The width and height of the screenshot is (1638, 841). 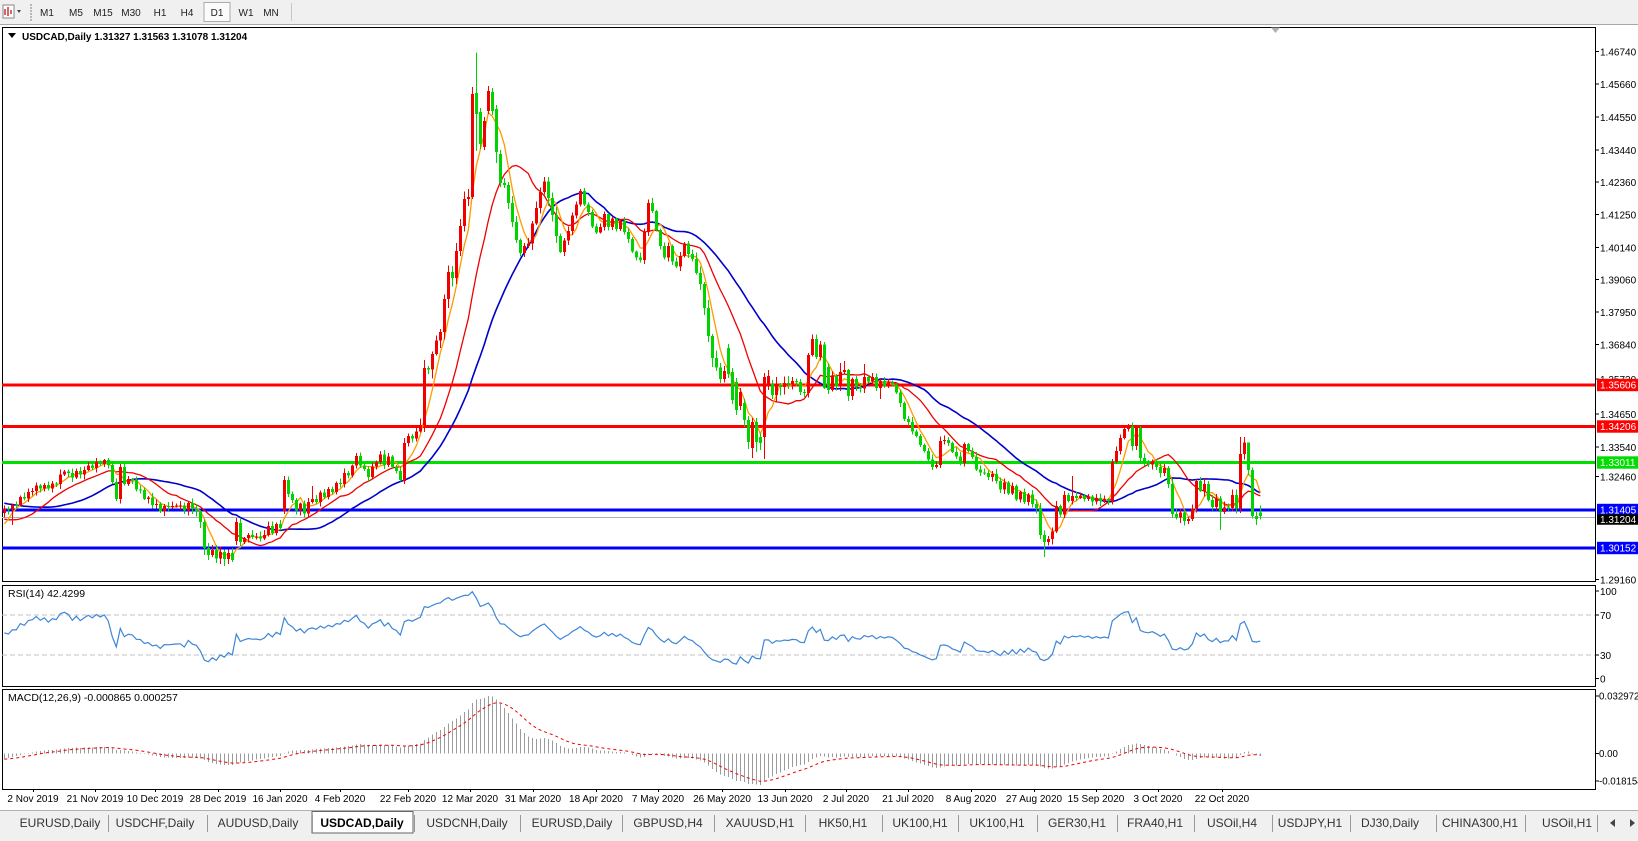 I want to click on svg-text: GBPUSD,H4, so click(x=668, y=823).